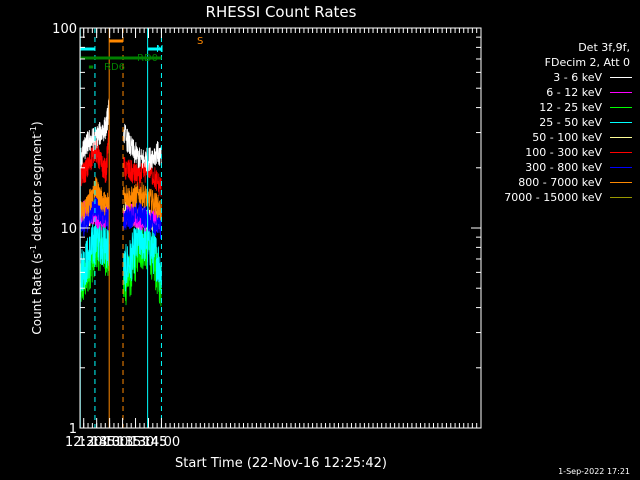 The height and width of the screenshot is (480, 640). Describe the element at coordinates (148, 442) in the screenshot. I see `x-tick-label-5: 13:45` at that location.